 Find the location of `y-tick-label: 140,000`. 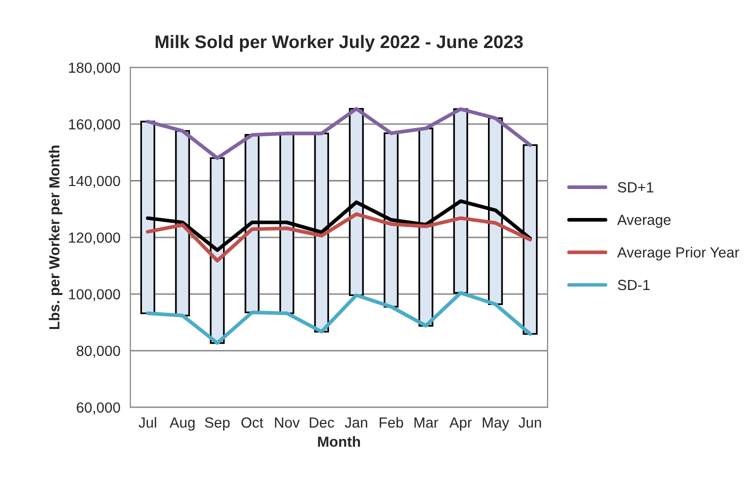

y-tick-label: 140,000 is located at coordinates (94, 182).